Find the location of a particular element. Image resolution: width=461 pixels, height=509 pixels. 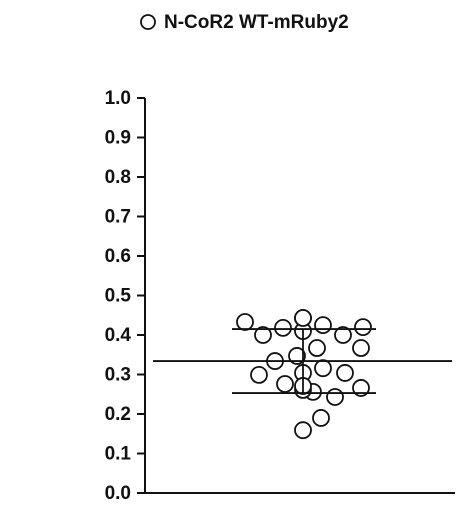

y-tick-label: 0.6 is located at coordinates (118, 256).